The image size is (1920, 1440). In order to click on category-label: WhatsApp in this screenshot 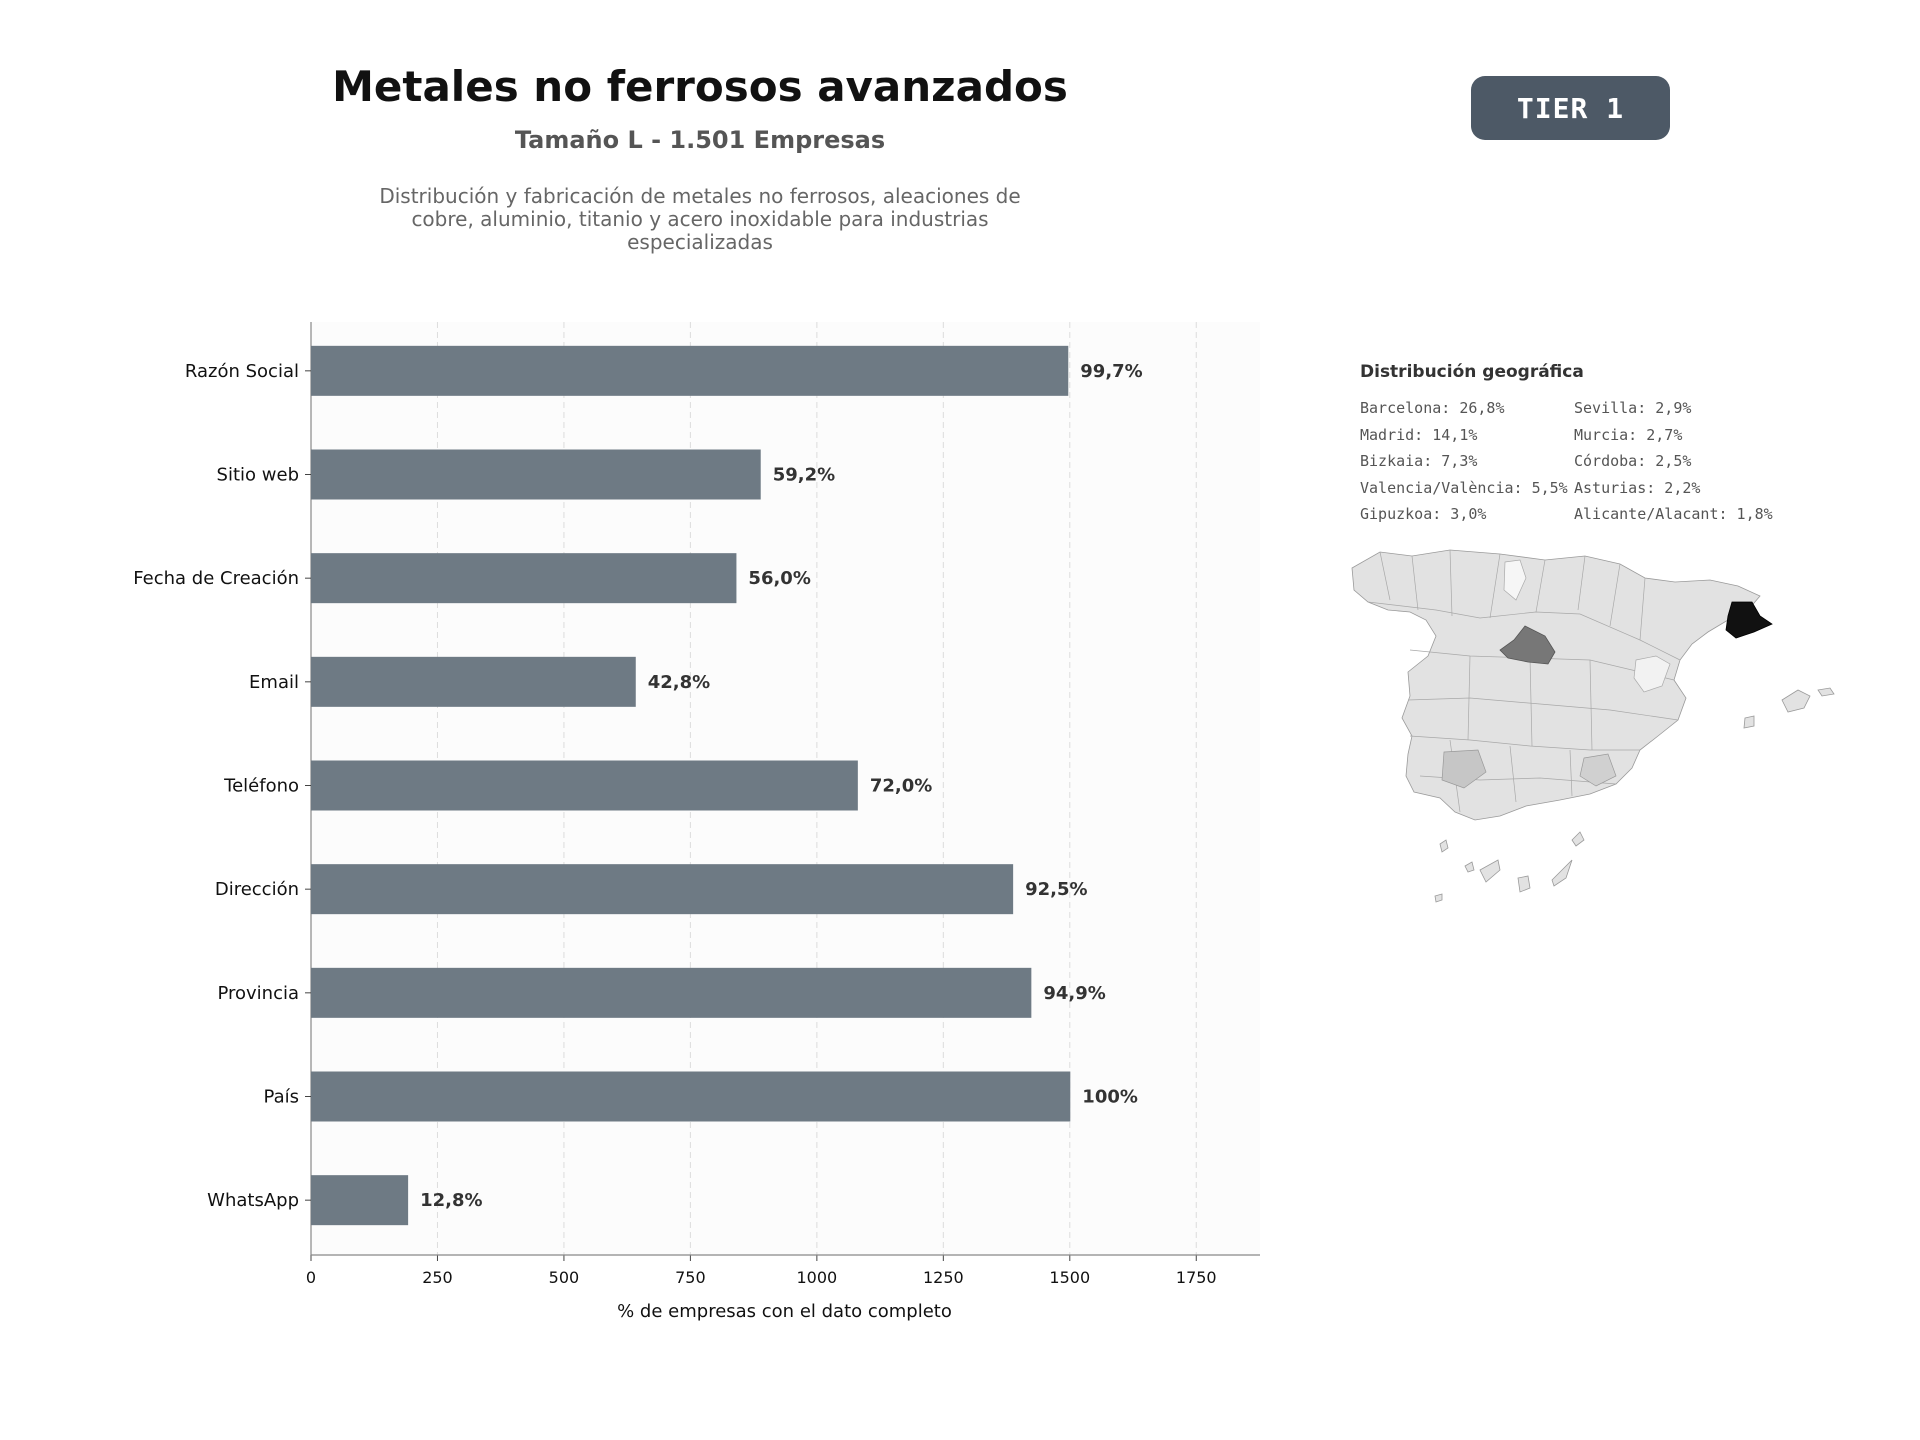, I will do `click(253, 1200)`.